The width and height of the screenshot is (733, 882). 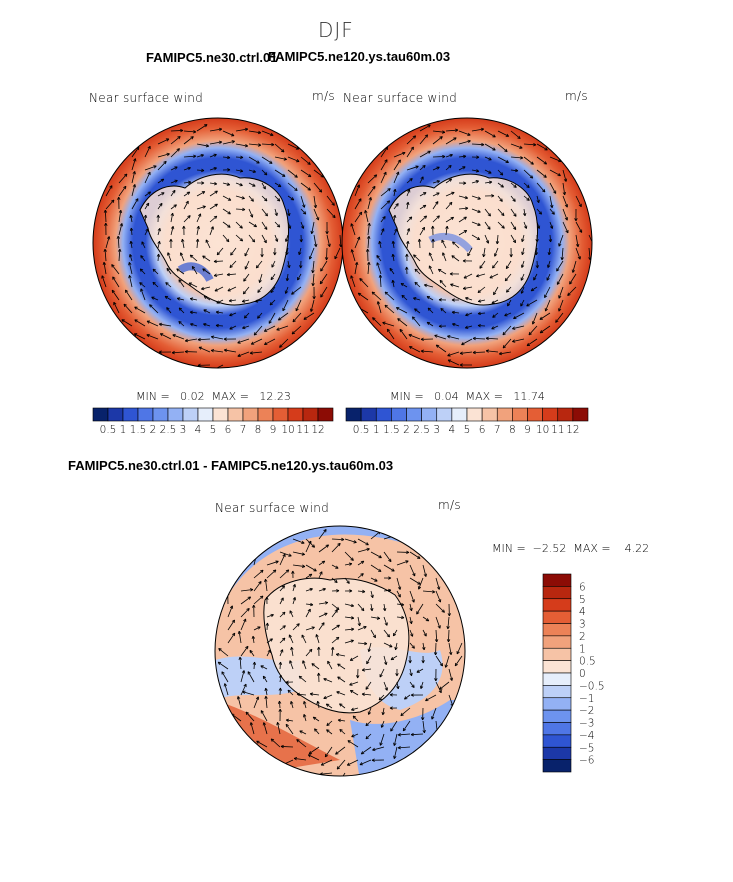 I want to click on colorbar-swatch, so click(x=520, y=414).